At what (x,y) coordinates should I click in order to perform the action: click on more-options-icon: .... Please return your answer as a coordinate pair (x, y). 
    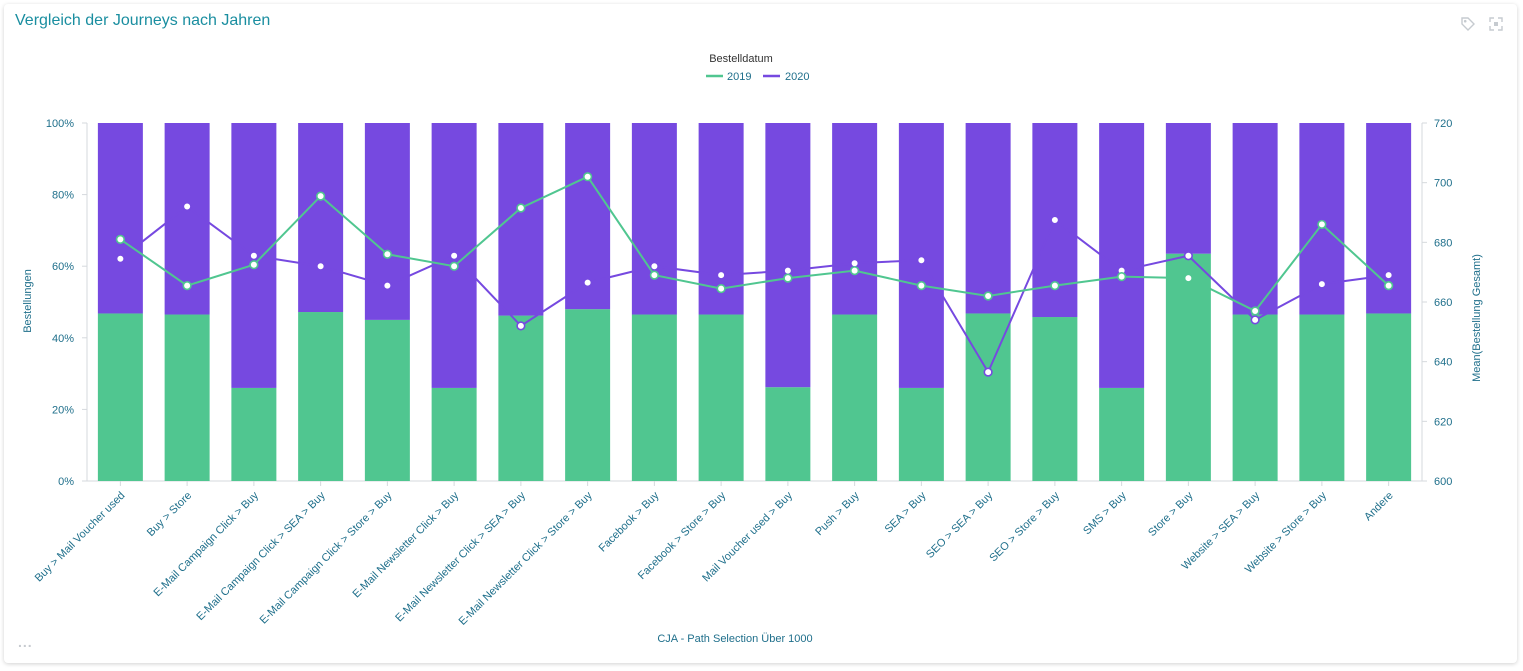
    Looking at the image, I should click on (25, 642).